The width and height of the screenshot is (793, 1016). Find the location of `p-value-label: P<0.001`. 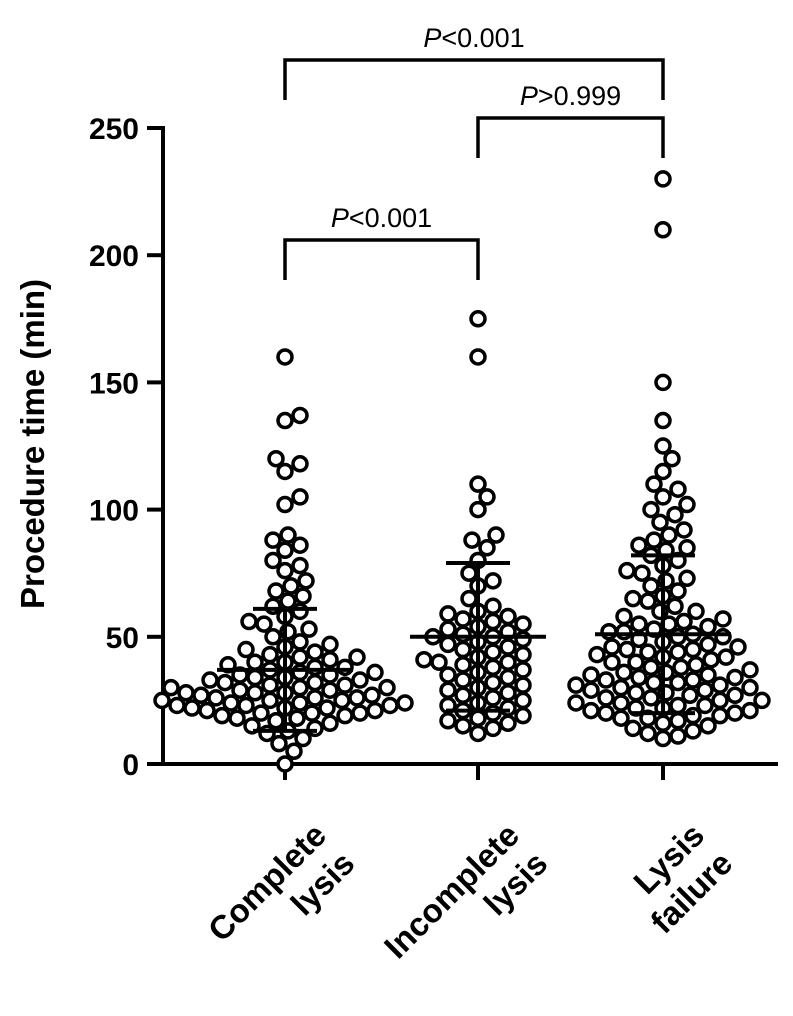

p-value-label: P<0.001 is located at coordinates (473, 38).